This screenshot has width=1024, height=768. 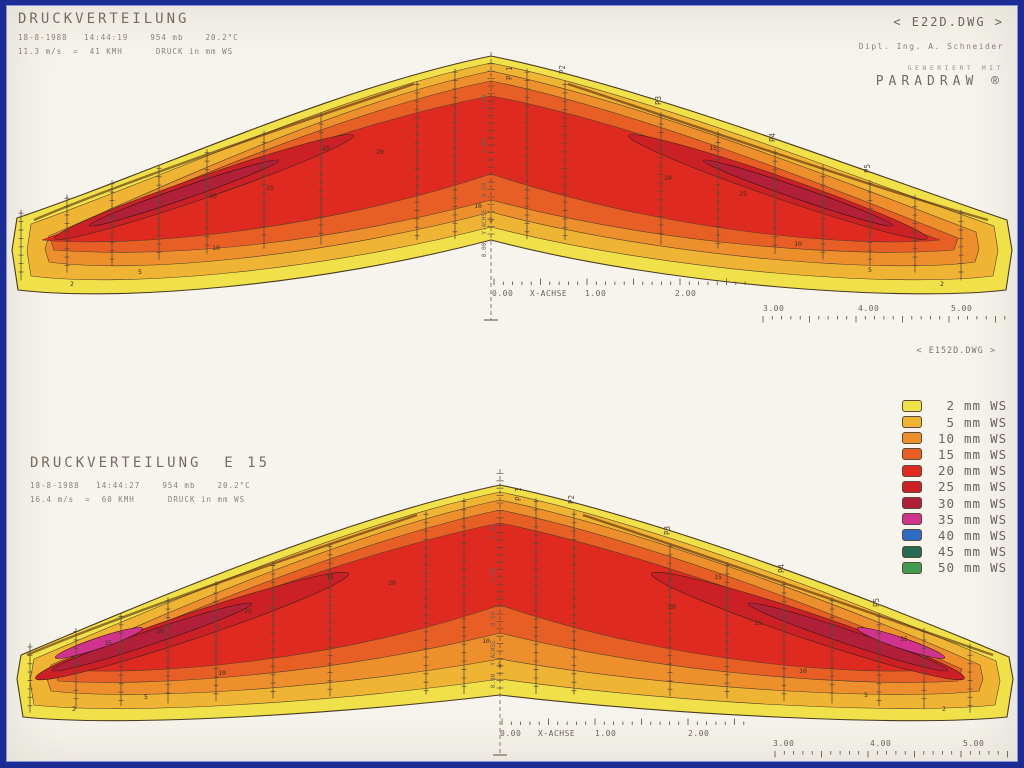 What do you see at coordinates (972, 454) in the screenshot?
I see `legend-label: 15 mm WS` at bounding box center [972, 454].